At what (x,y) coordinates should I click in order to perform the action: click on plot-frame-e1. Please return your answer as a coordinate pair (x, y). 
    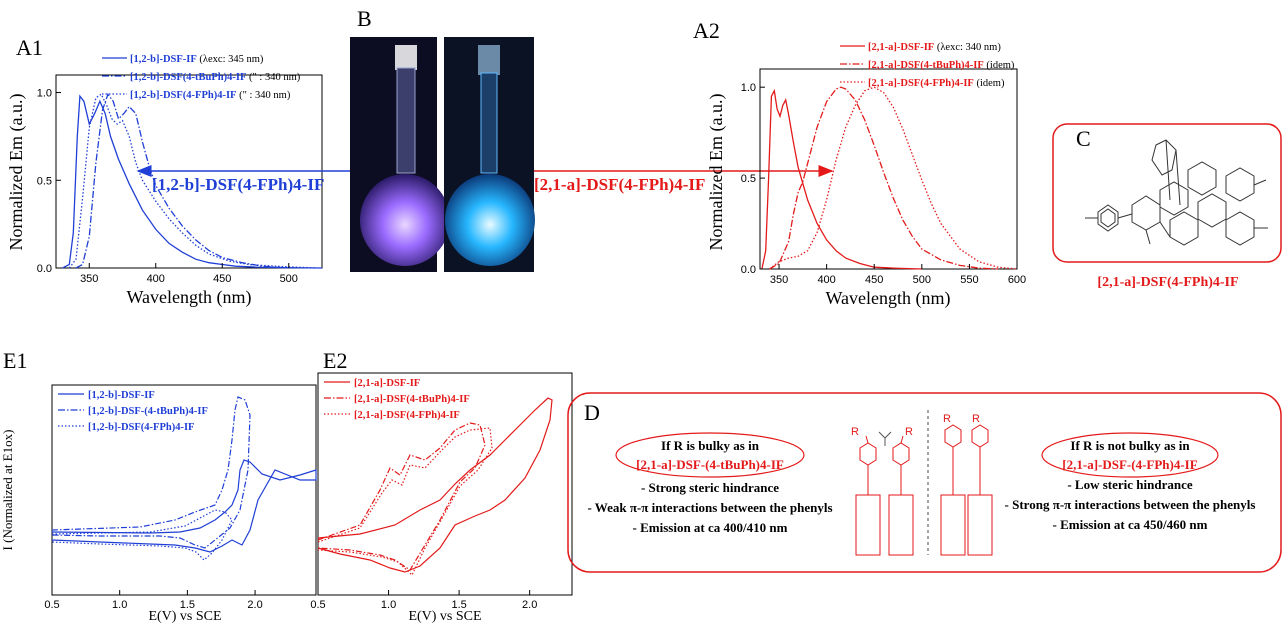
    Looking at the image, I should click on (184, 490).